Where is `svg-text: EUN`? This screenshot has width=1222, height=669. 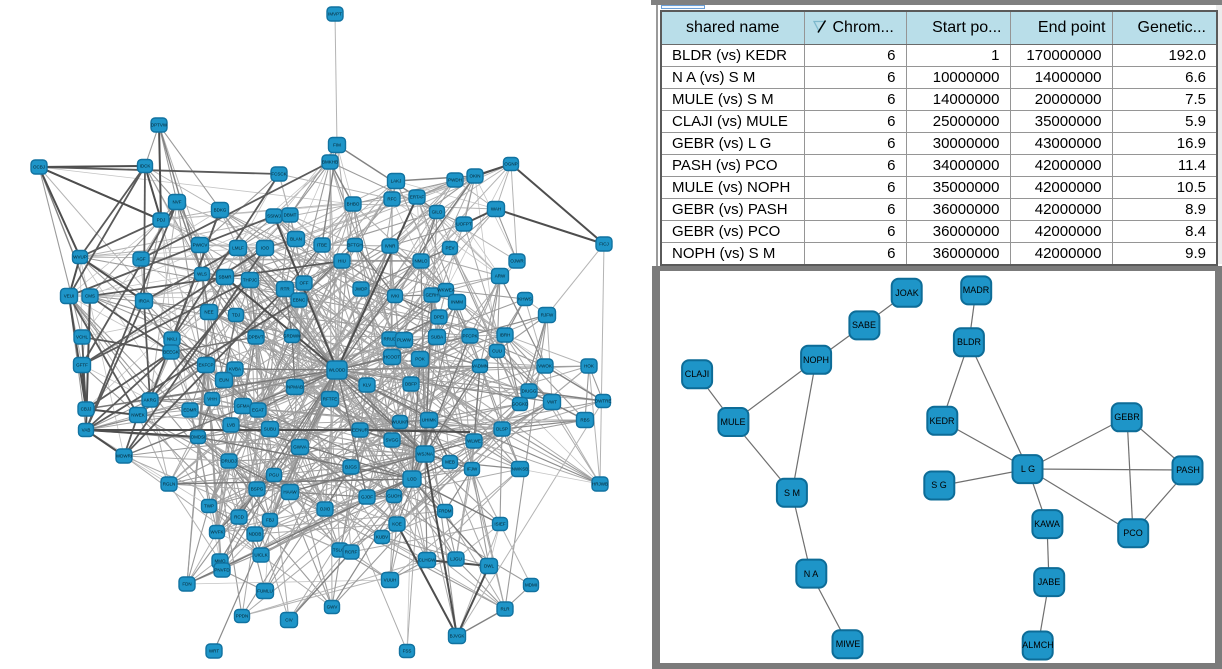
svg-text: EUN is located at coordinates (224, 380).